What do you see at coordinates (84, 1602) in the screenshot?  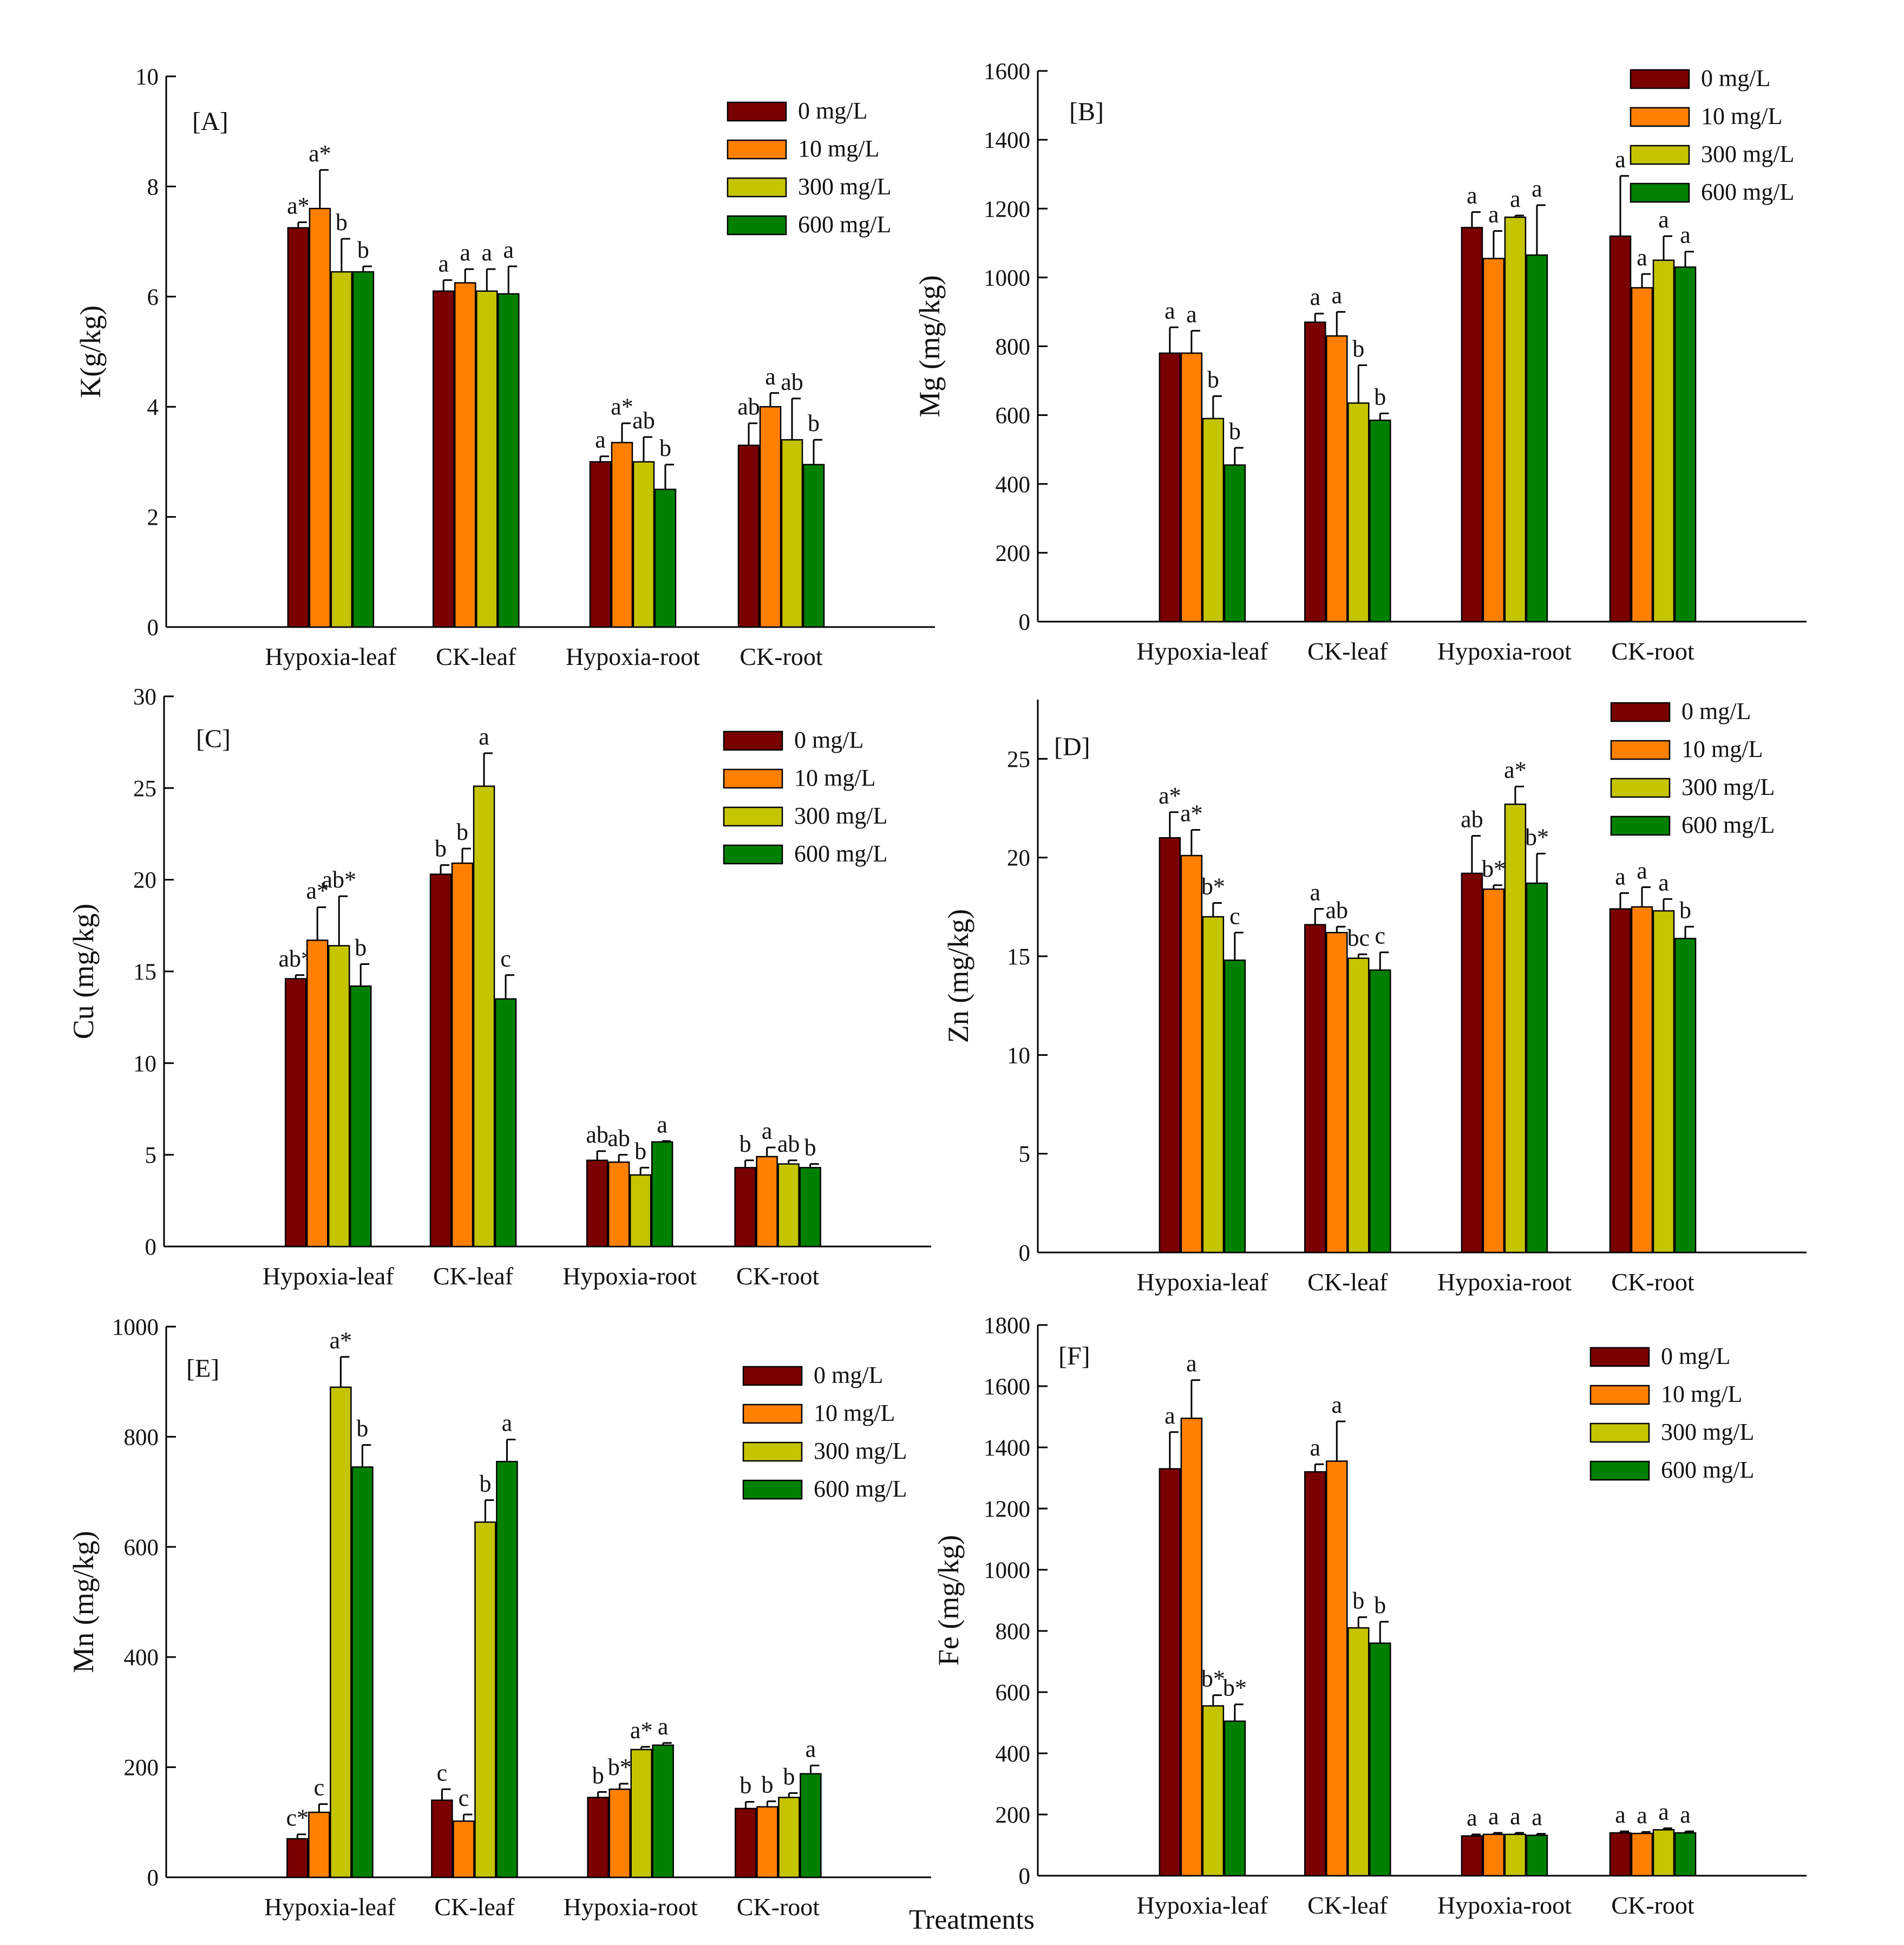 I see `y-axis-title: Mn (mg/kg)` at bounding box center [84, 1602].